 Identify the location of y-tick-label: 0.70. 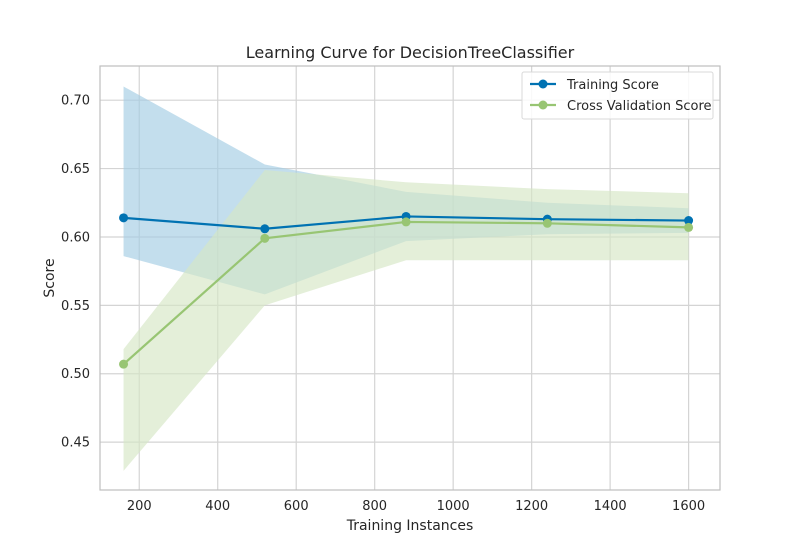
(75, 101).